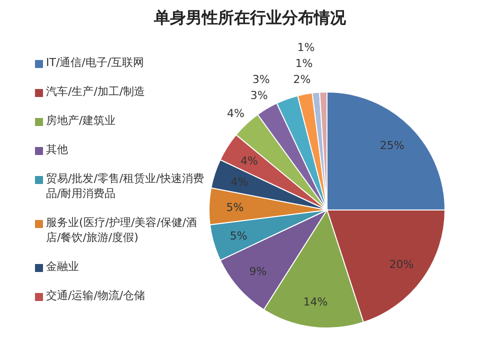  Describe the element at coordinates (57, 149) in the screenshot. I see `legend-label: 其他` at that location.